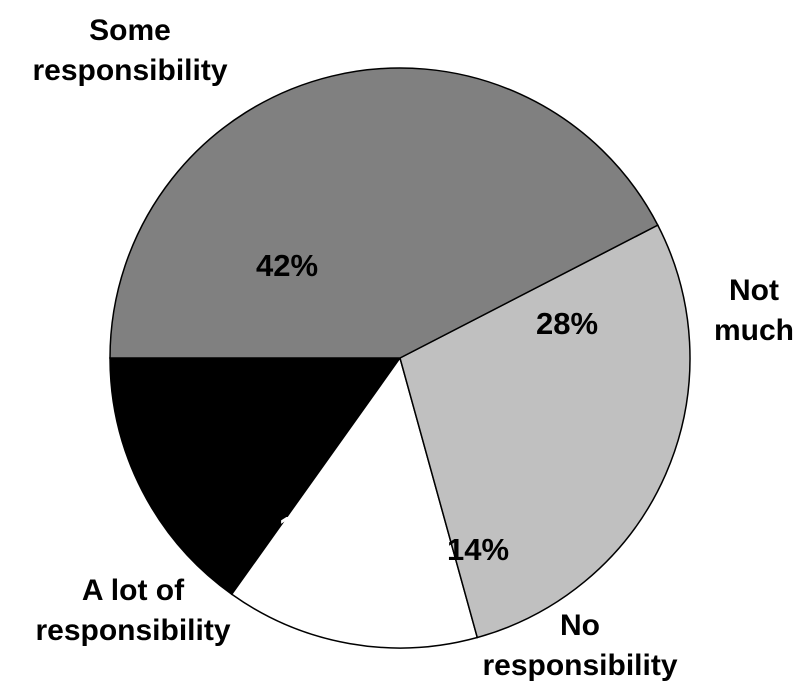 The width and height of the screenshot is (806, 700). What do you see at coordinates (130, 30) in the screenshot?
I see `category-label-line: Some` at bounding box center [130, 30].